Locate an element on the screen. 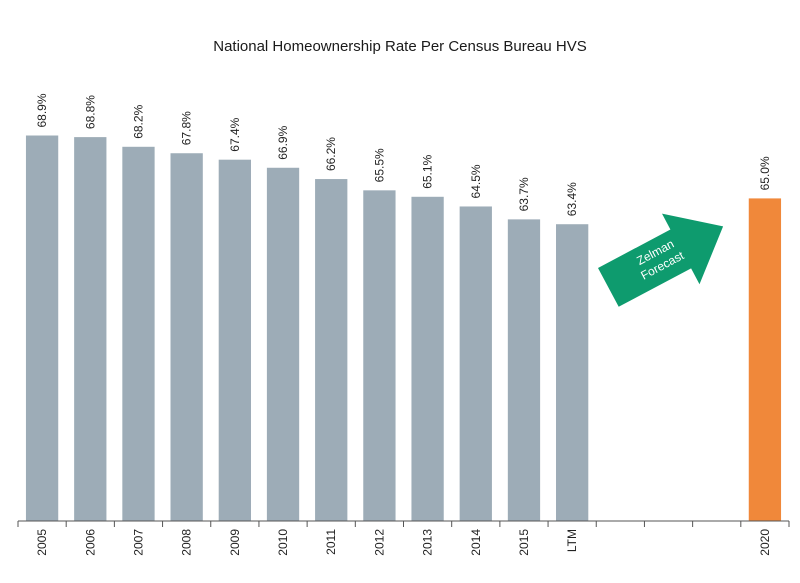 This screenshot has height=583, width=800. bar-2014 is located at coordinates (475, 363).